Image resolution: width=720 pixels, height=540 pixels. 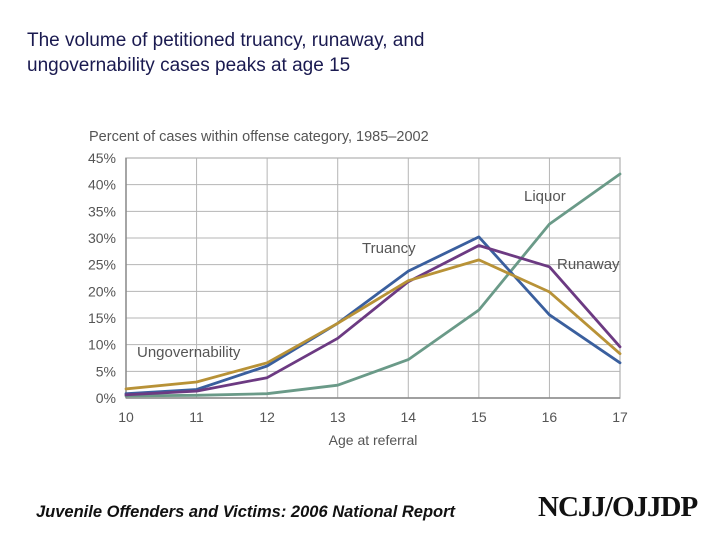 What do you see at coordinates (189, 352) in the screenshot?
I see `series-label-ungovernability: Ungovernability` at bounding box center [189, 352].